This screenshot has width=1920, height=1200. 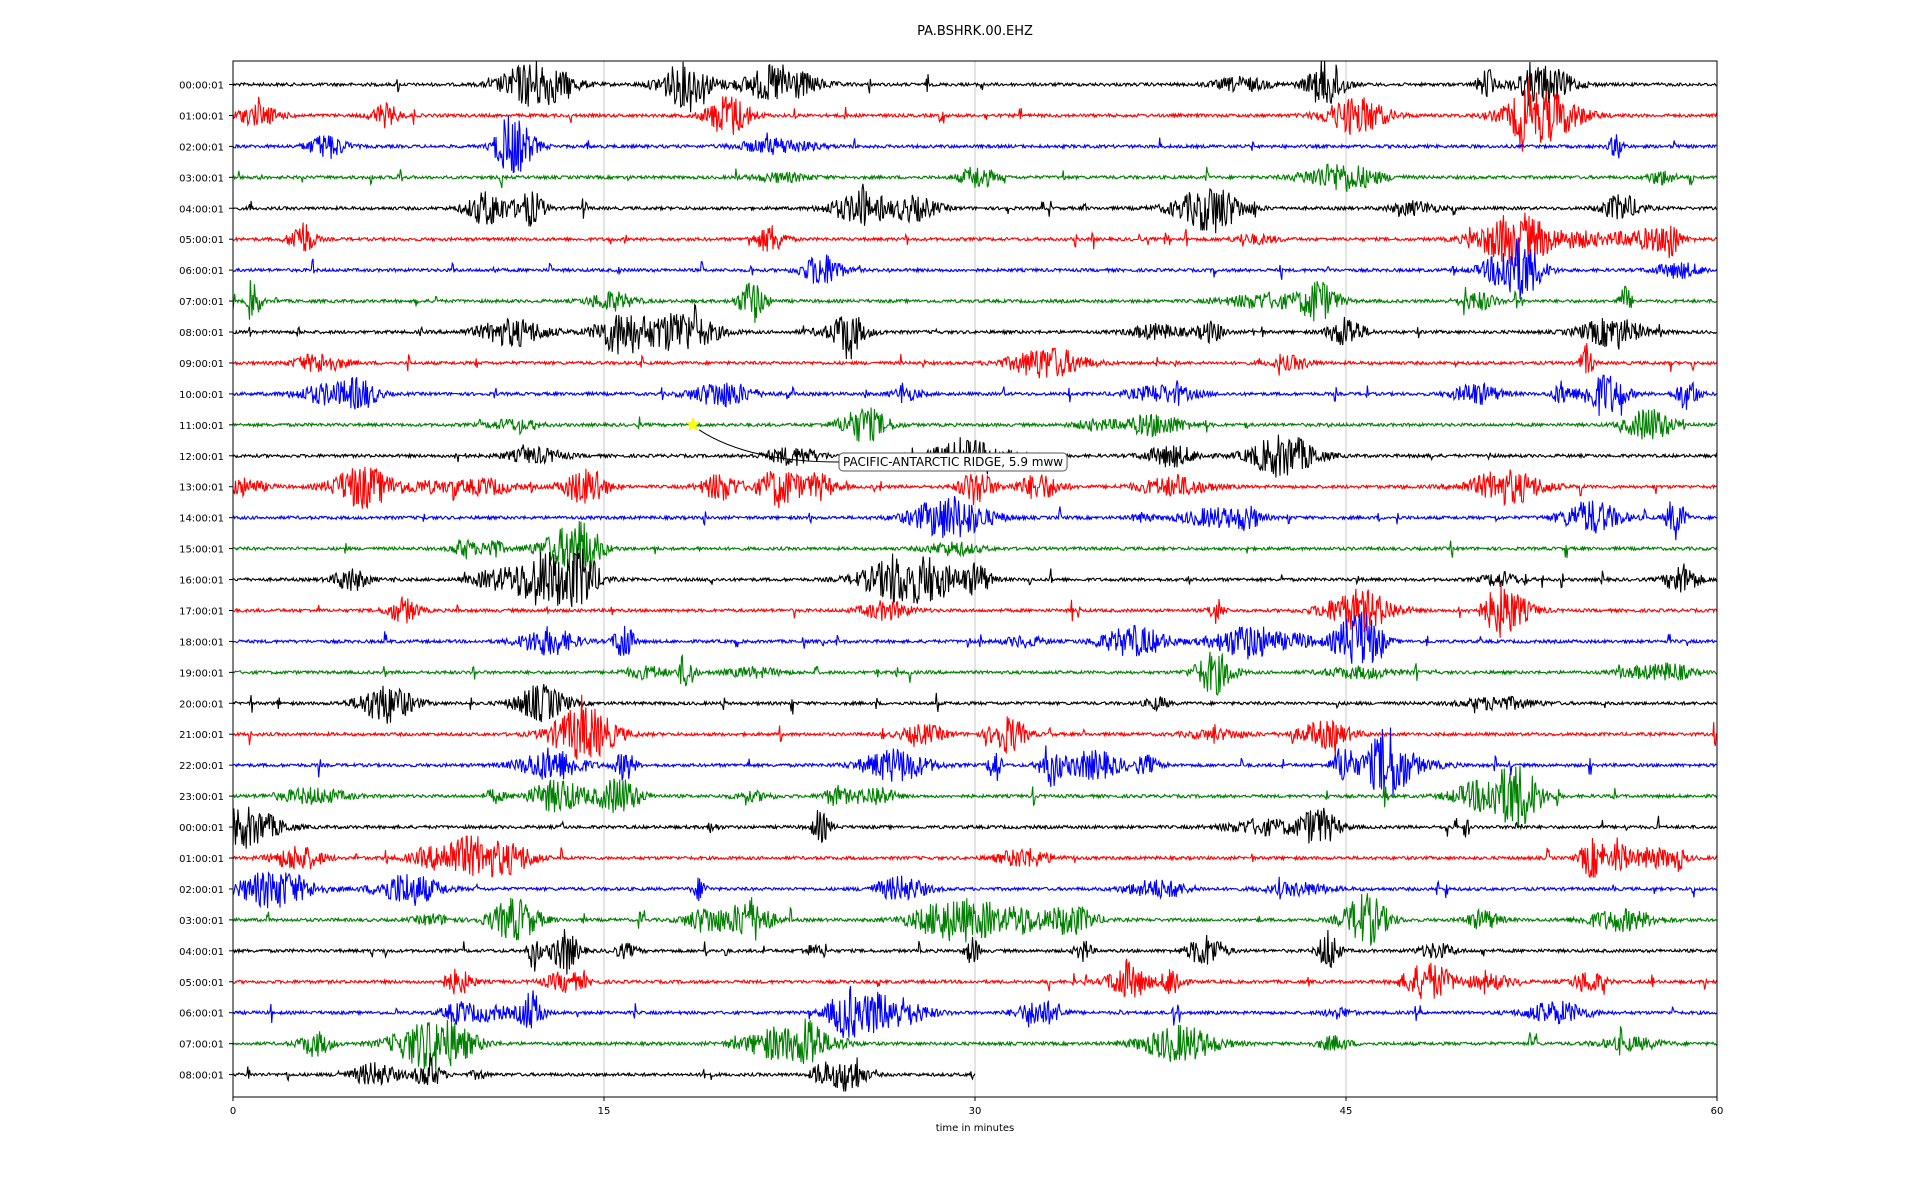 What do you see at coordinates (975, 31) in the screenshot?
I see `chart-title: PA.BSHRK.00.EHZ` at bounding box center [975, 31].